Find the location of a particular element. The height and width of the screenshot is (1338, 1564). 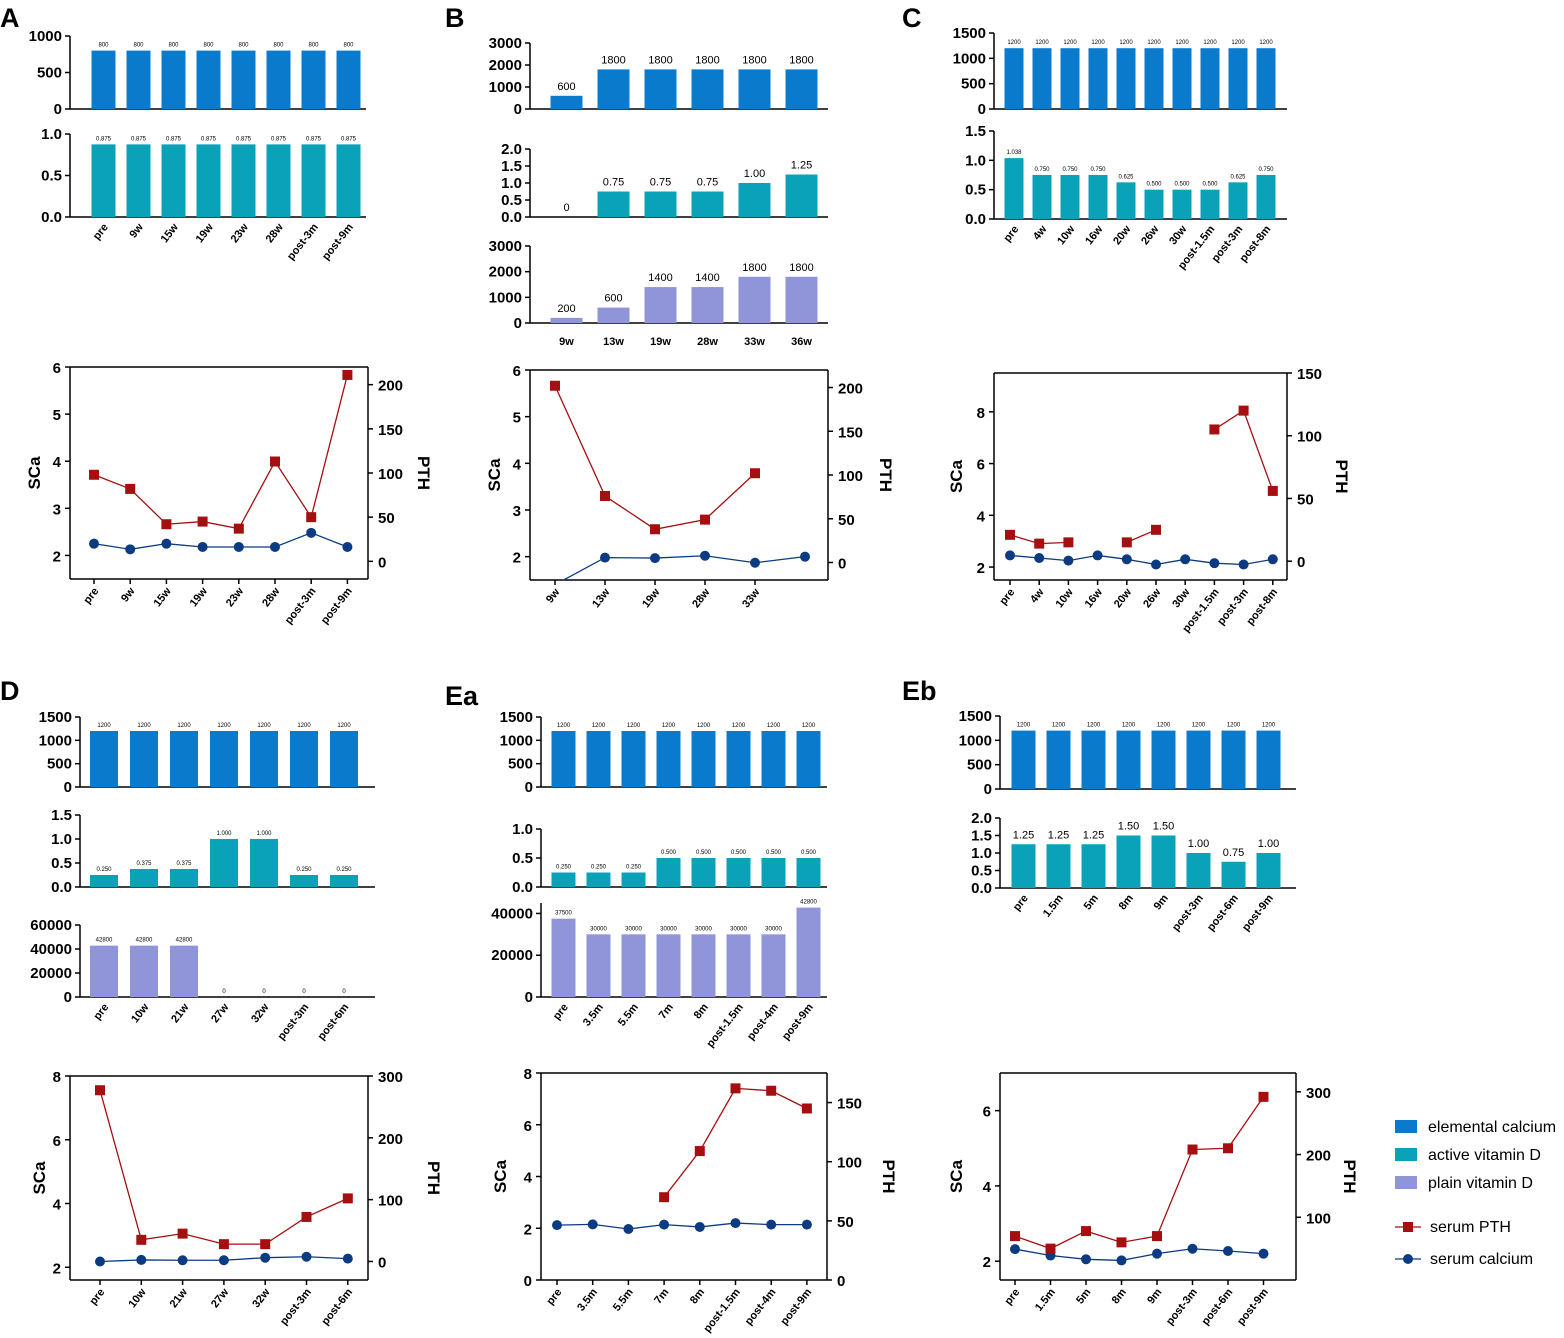

legend-label-pth: serum PTH is located at coordinates (1470, 1227).